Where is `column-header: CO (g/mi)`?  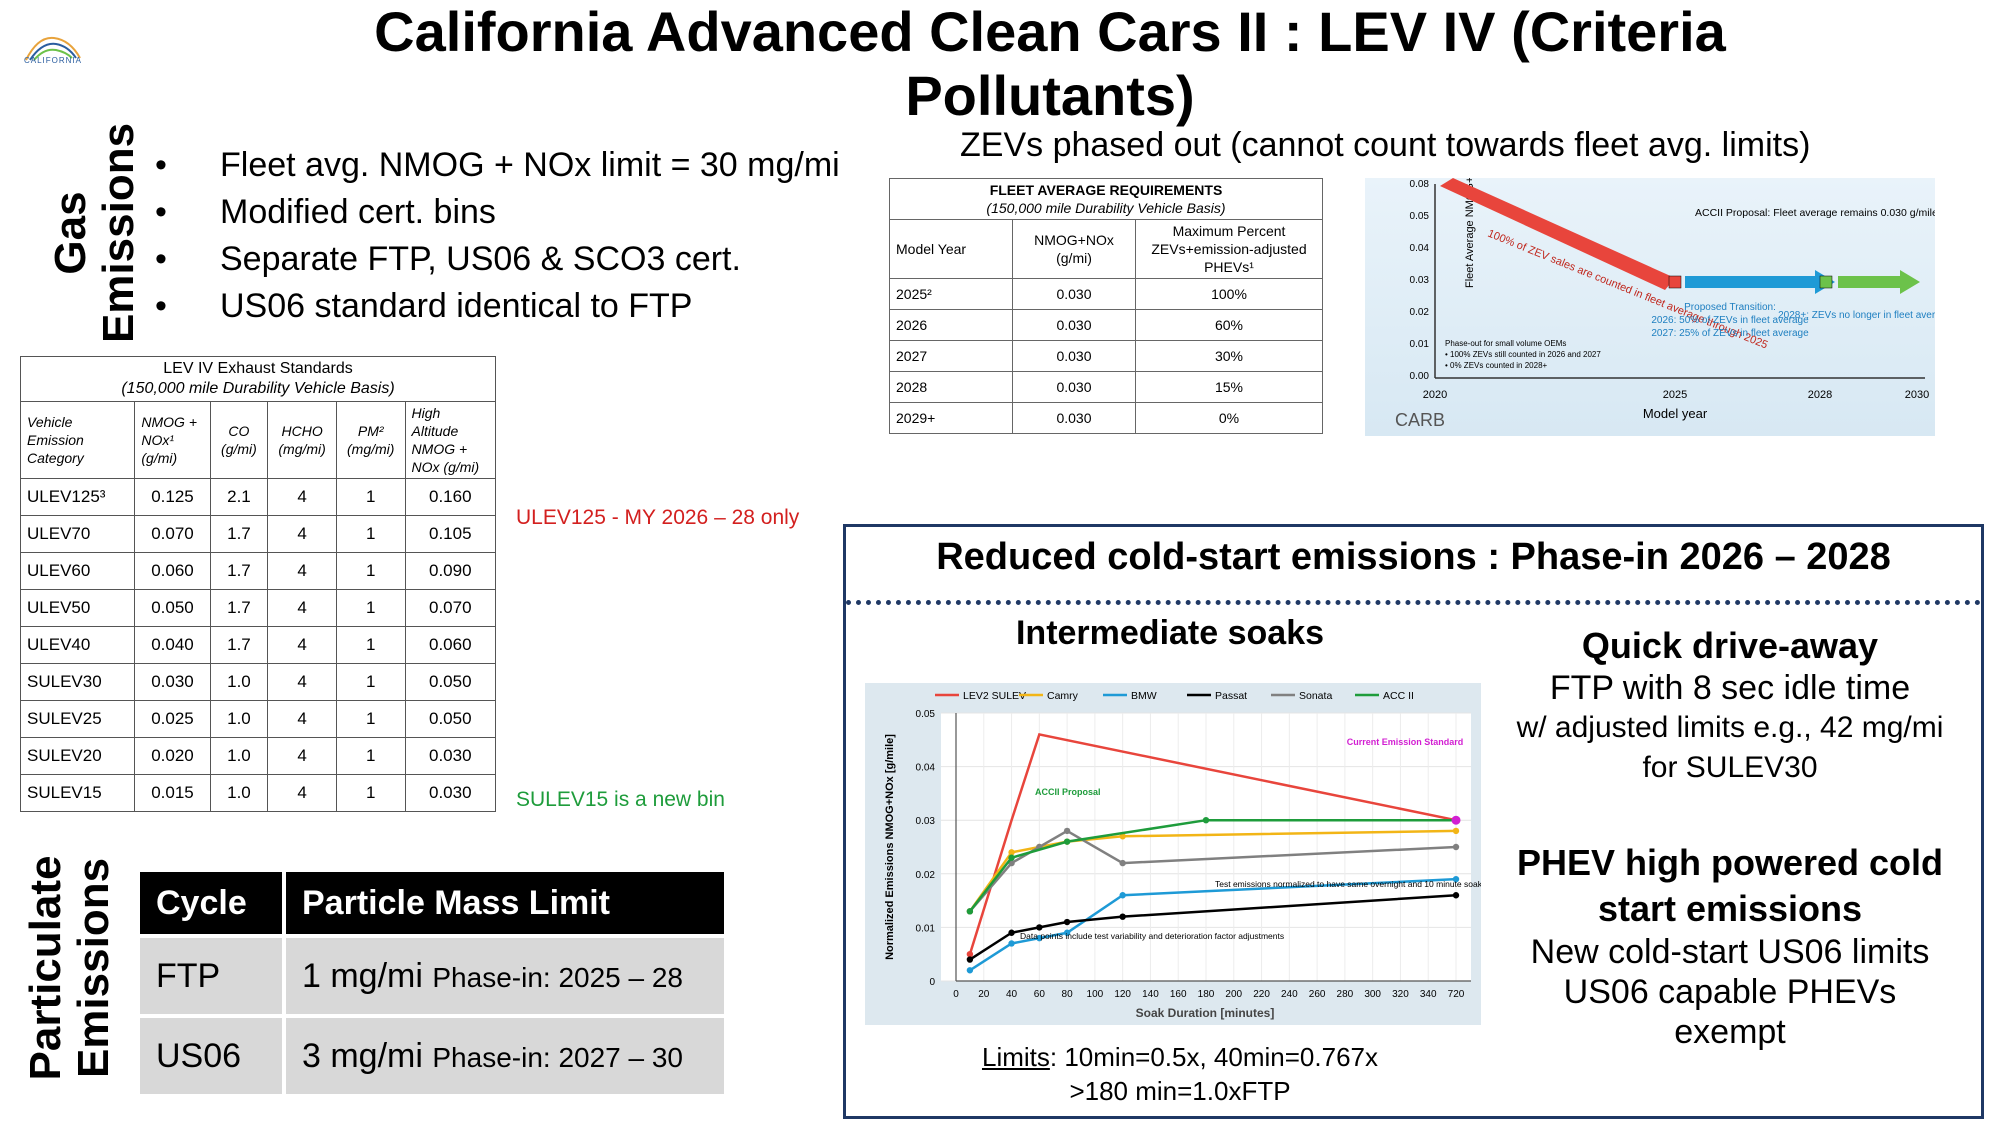
column-header: CO (g/mi) is located at coordinates (239, 440).